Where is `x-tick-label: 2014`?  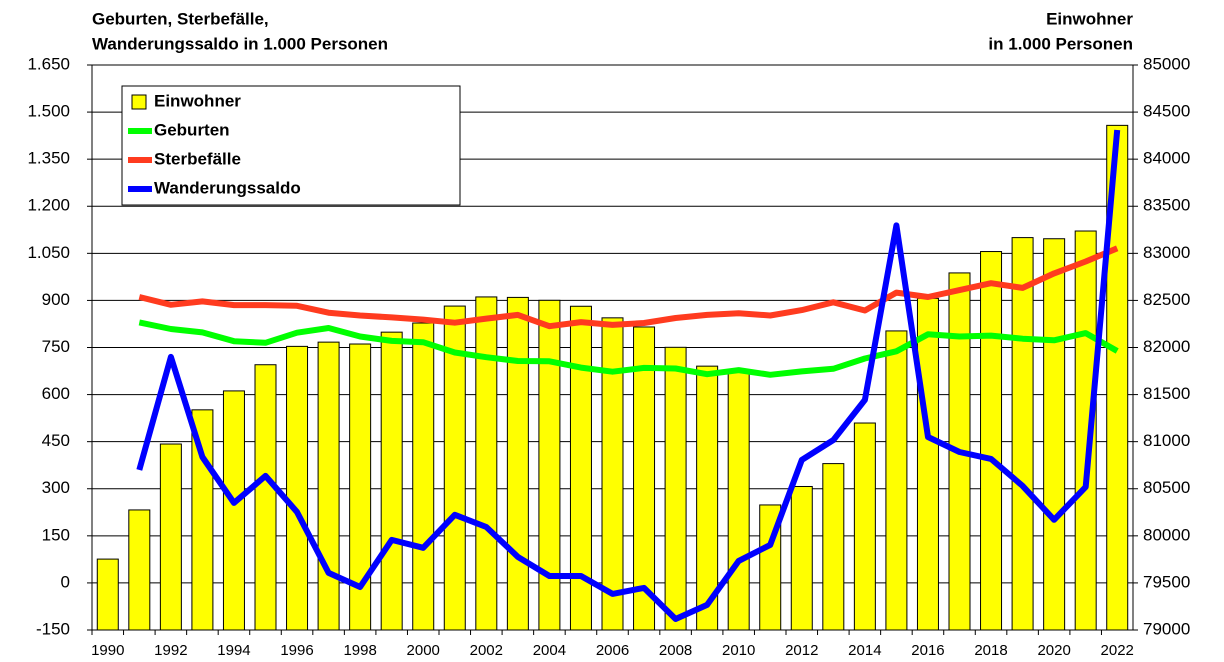
x-tick-label: 2014 is located at coordinates (864, 650).